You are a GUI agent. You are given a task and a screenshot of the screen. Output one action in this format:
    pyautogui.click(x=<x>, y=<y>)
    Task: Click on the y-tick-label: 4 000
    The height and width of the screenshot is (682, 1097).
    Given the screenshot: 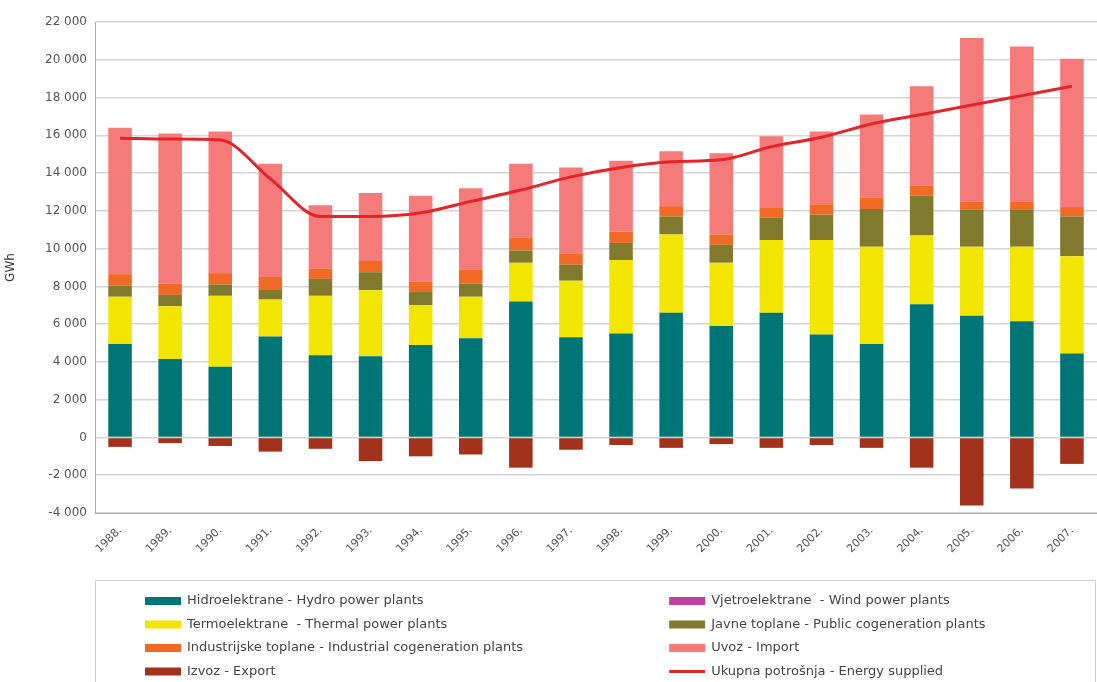 What is the action you would take?
    pyautogui.click(x=69, y=361)
    